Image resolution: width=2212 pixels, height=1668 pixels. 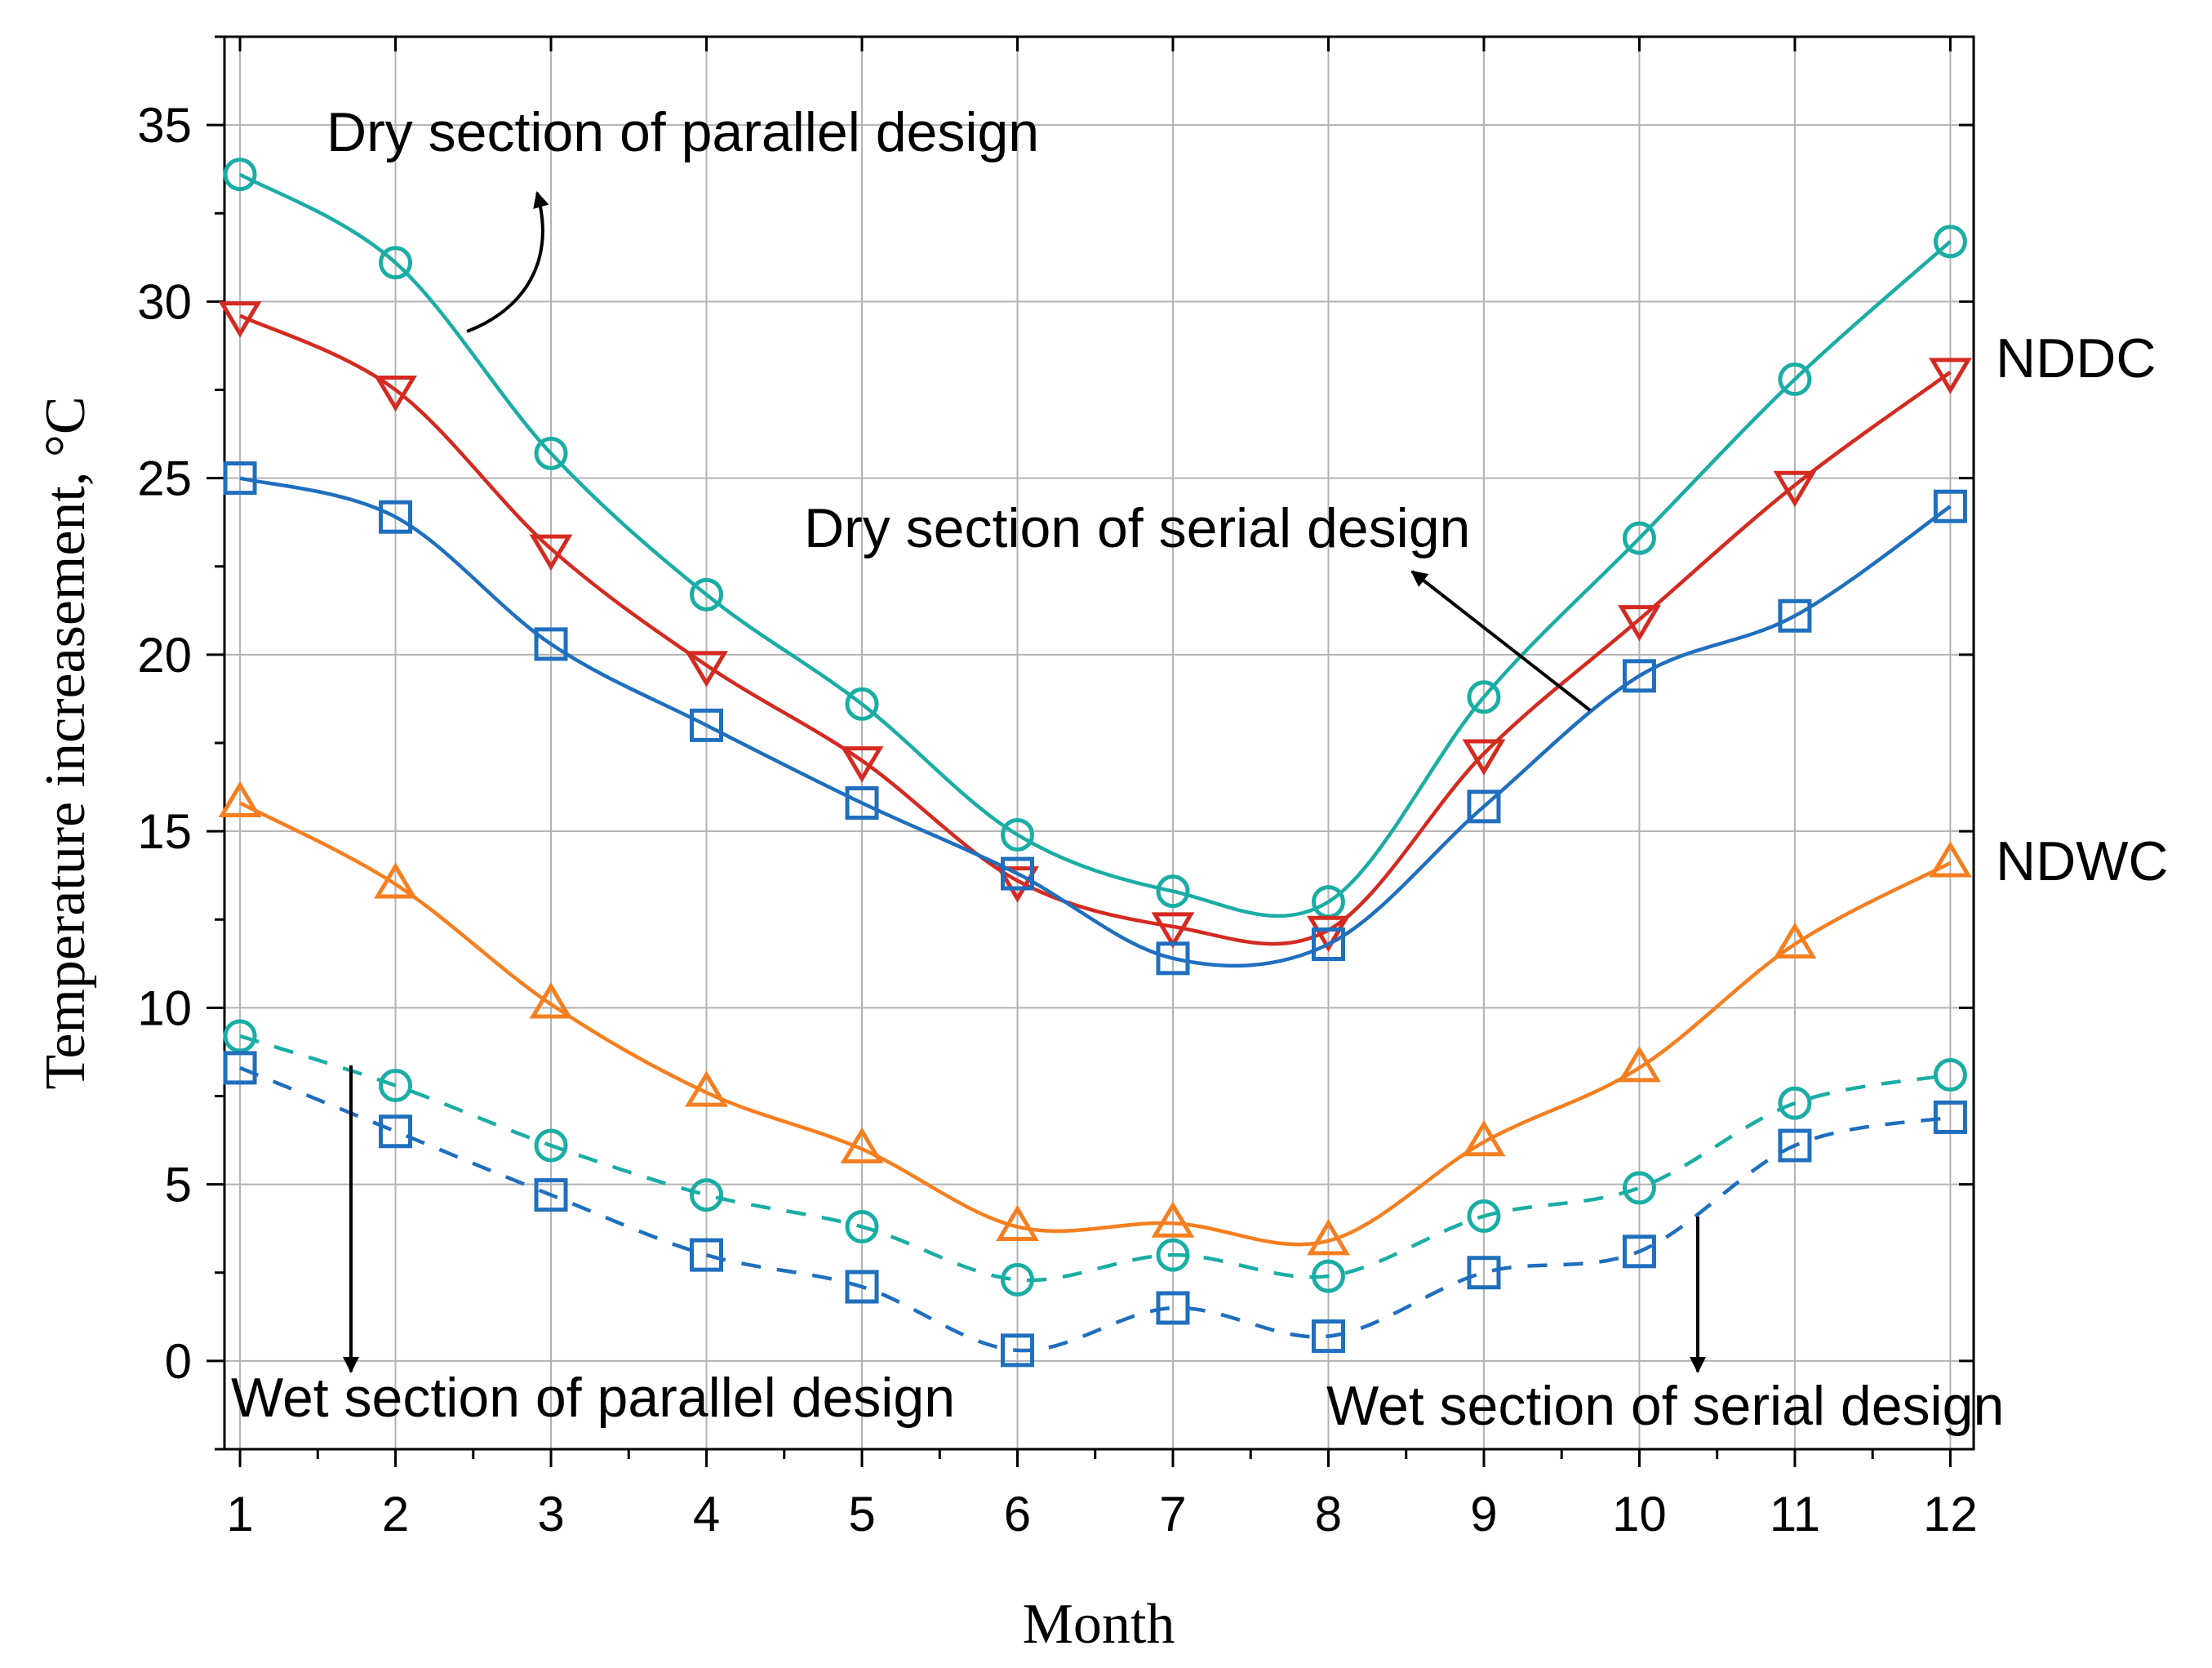 What do you see at coordinates (1017, 1514) in the screenshot?
I see `x-tick-label: 6` at bounding box center [1017, 1514].